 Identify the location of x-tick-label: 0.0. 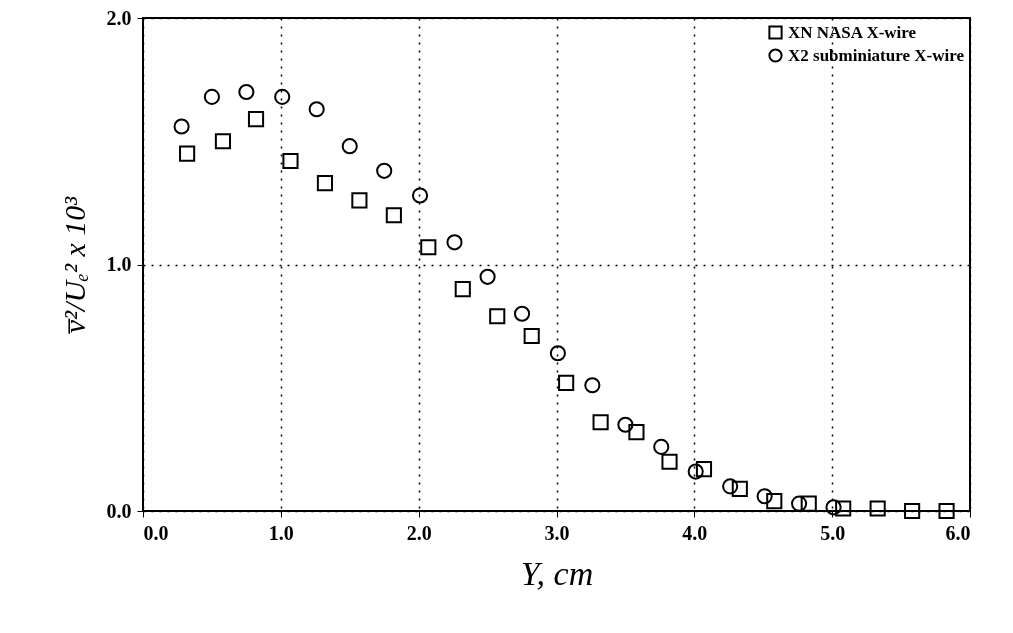
(156, 532).